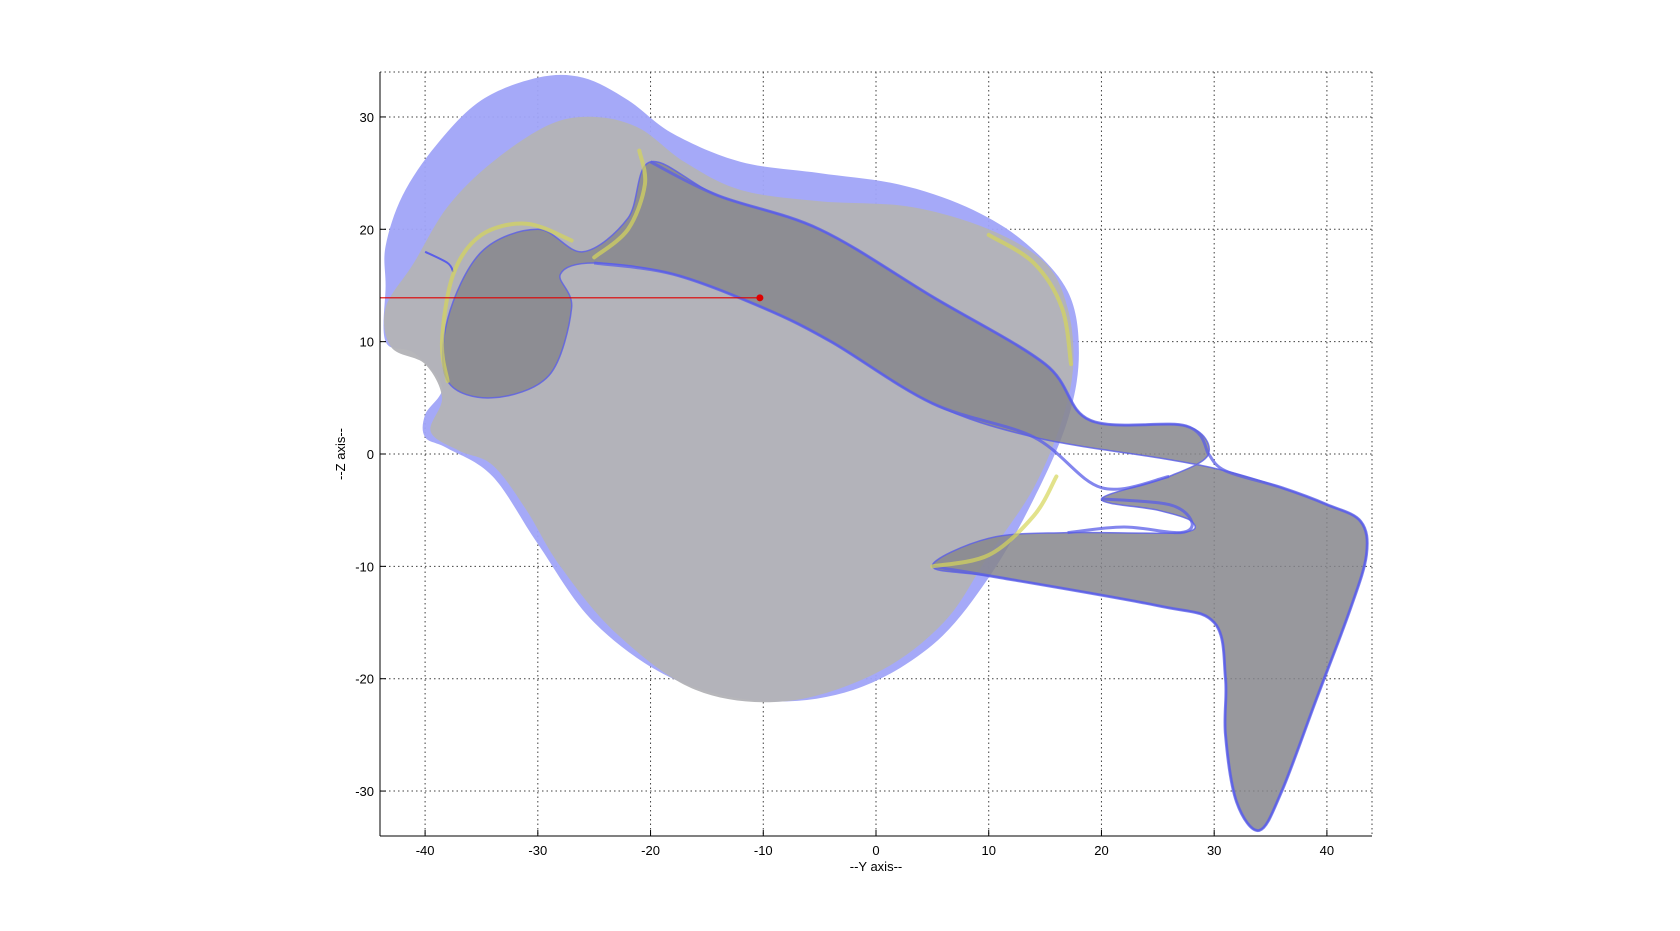  Describe the element at coordinates (763, 850) in the screenshot. I see `x-tick-label: -10` at that location.